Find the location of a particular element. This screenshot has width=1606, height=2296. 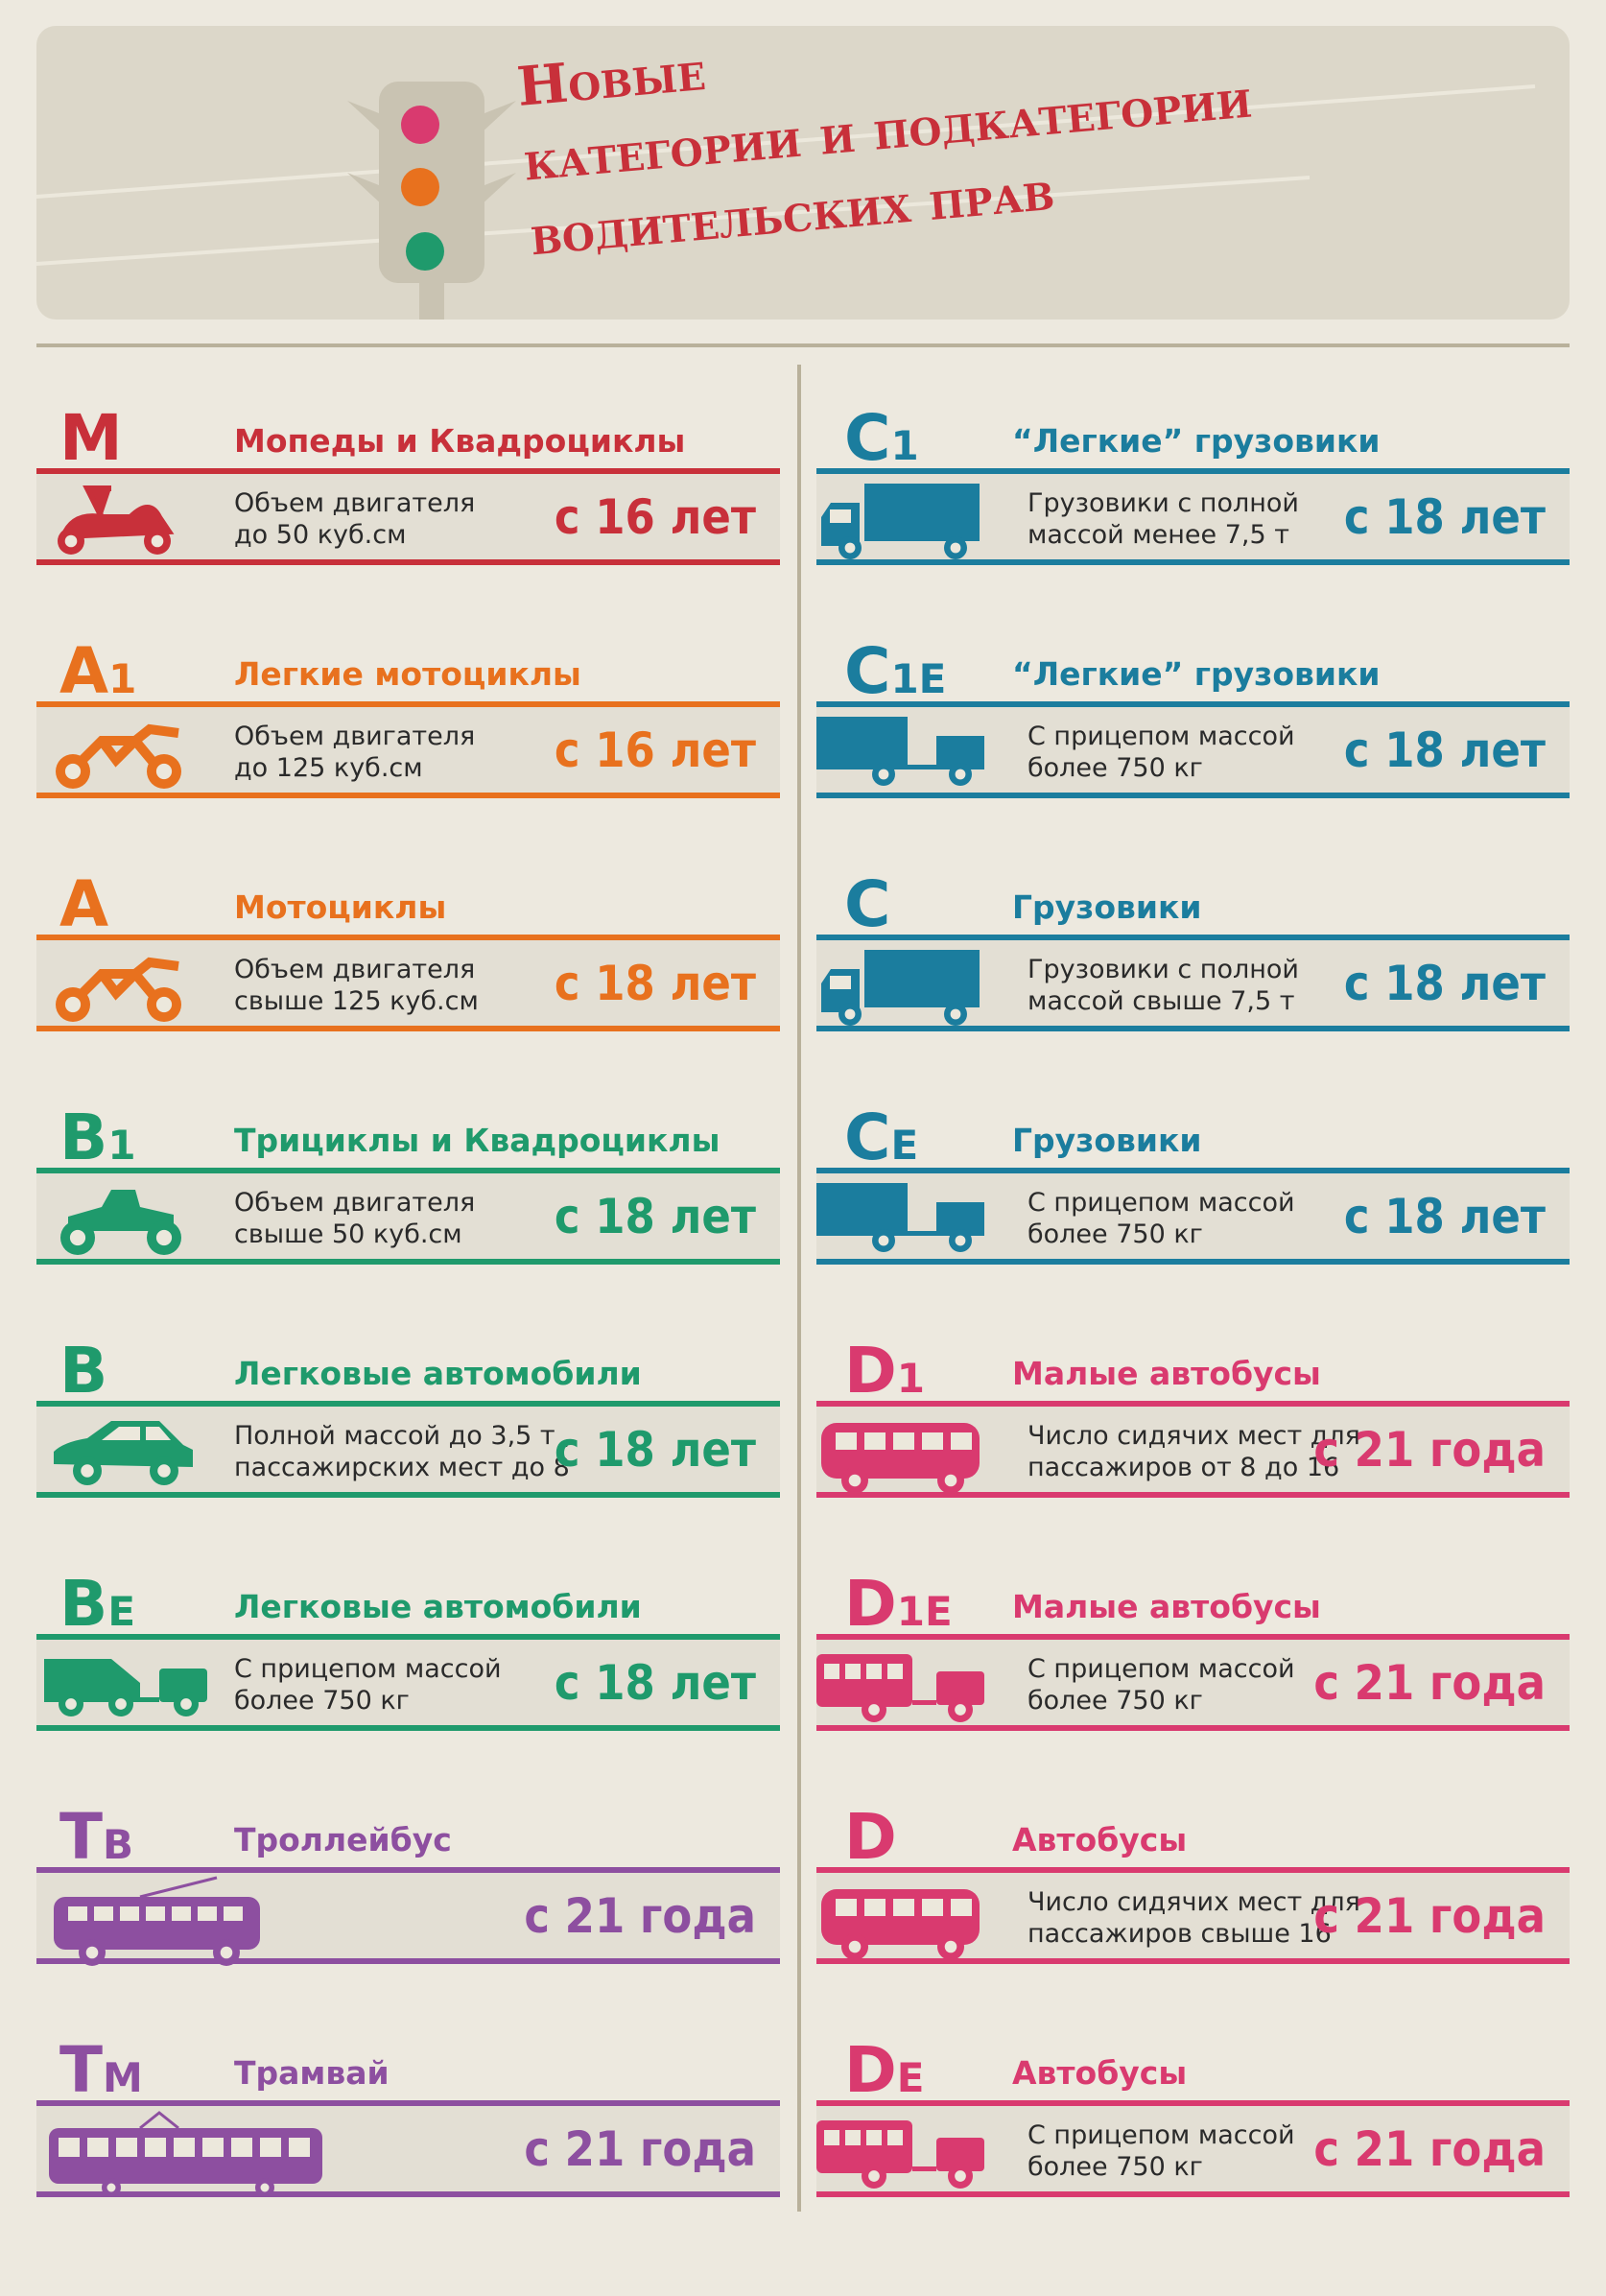

category-code: C1 is located at coordinates (881, 438).